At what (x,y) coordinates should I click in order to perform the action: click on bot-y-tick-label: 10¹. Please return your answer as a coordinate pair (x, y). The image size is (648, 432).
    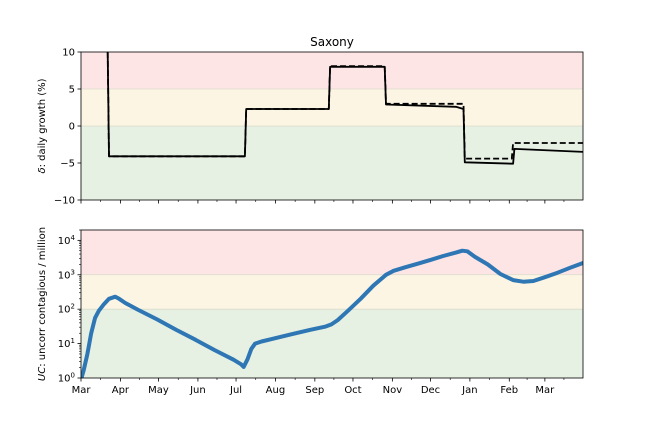
    Looking at the image, I should click on (66, 343).